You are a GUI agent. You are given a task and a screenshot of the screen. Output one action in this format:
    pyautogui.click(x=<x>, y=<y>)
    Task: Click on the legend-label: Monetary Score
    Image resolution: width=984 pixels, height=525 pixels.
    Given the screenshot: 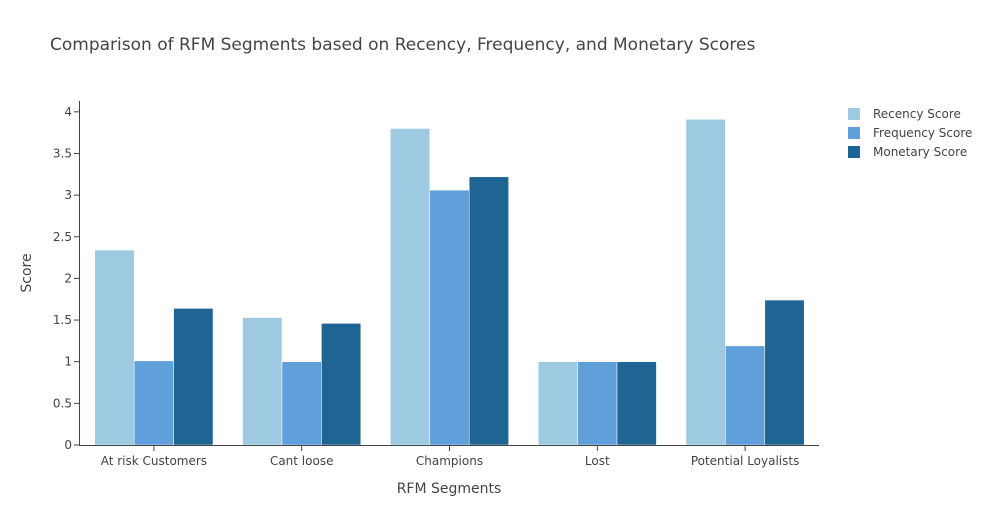 What is the action you would take?
    pyautogui.click(x=920, y=152)
    